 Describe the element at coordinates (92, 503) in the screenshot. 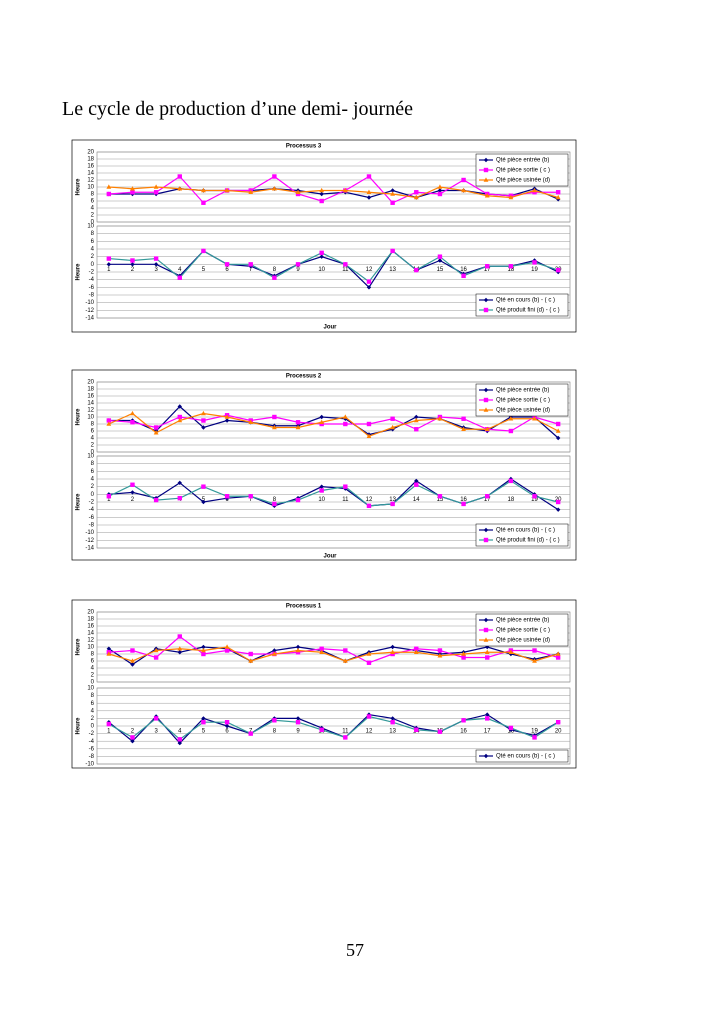

I see `y-tick-label: -2` at that location.